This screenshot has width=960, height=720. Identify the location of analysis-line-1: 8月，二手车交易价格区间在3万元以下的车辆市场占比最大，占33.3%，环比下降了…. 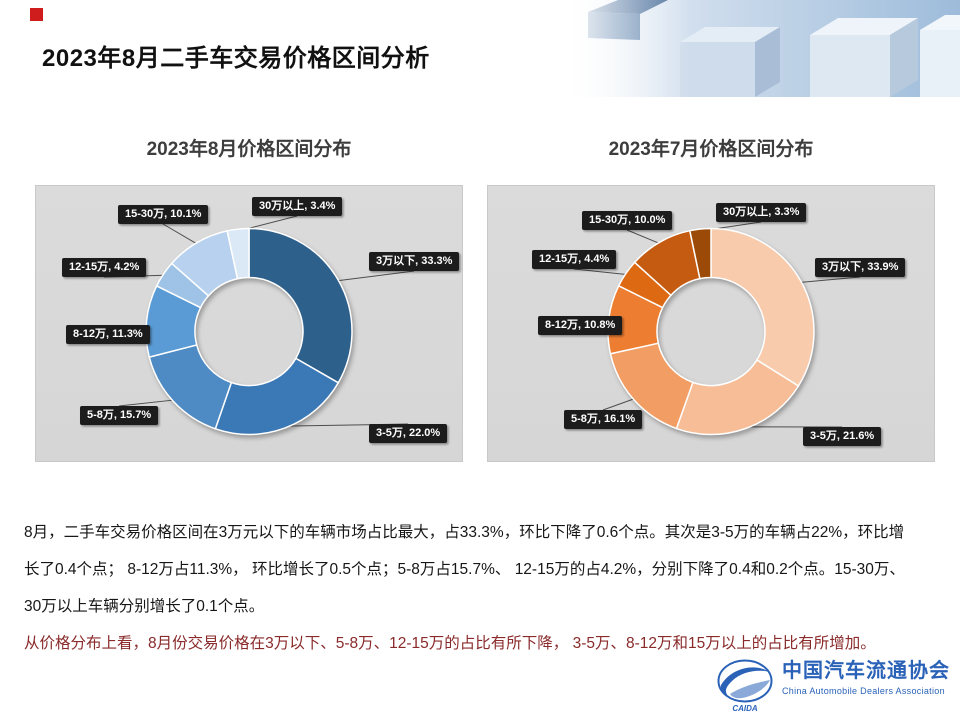
(464, 532).